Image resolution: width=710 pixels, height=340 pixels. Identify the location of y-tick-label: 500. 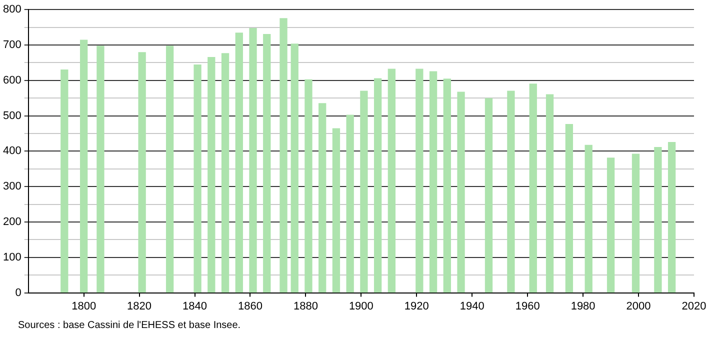
(12, 116).